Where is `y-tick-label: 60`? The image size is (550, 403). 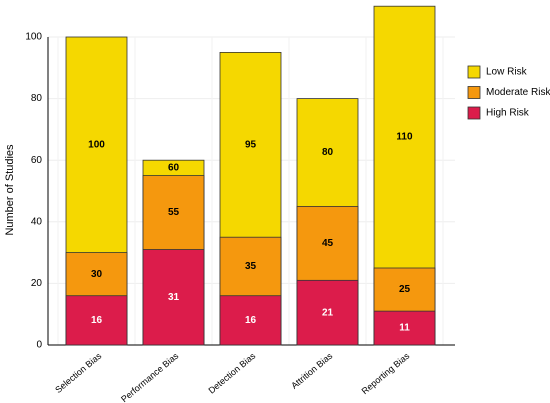
y-tick-label: 60 is located at coordinates (37, 160).